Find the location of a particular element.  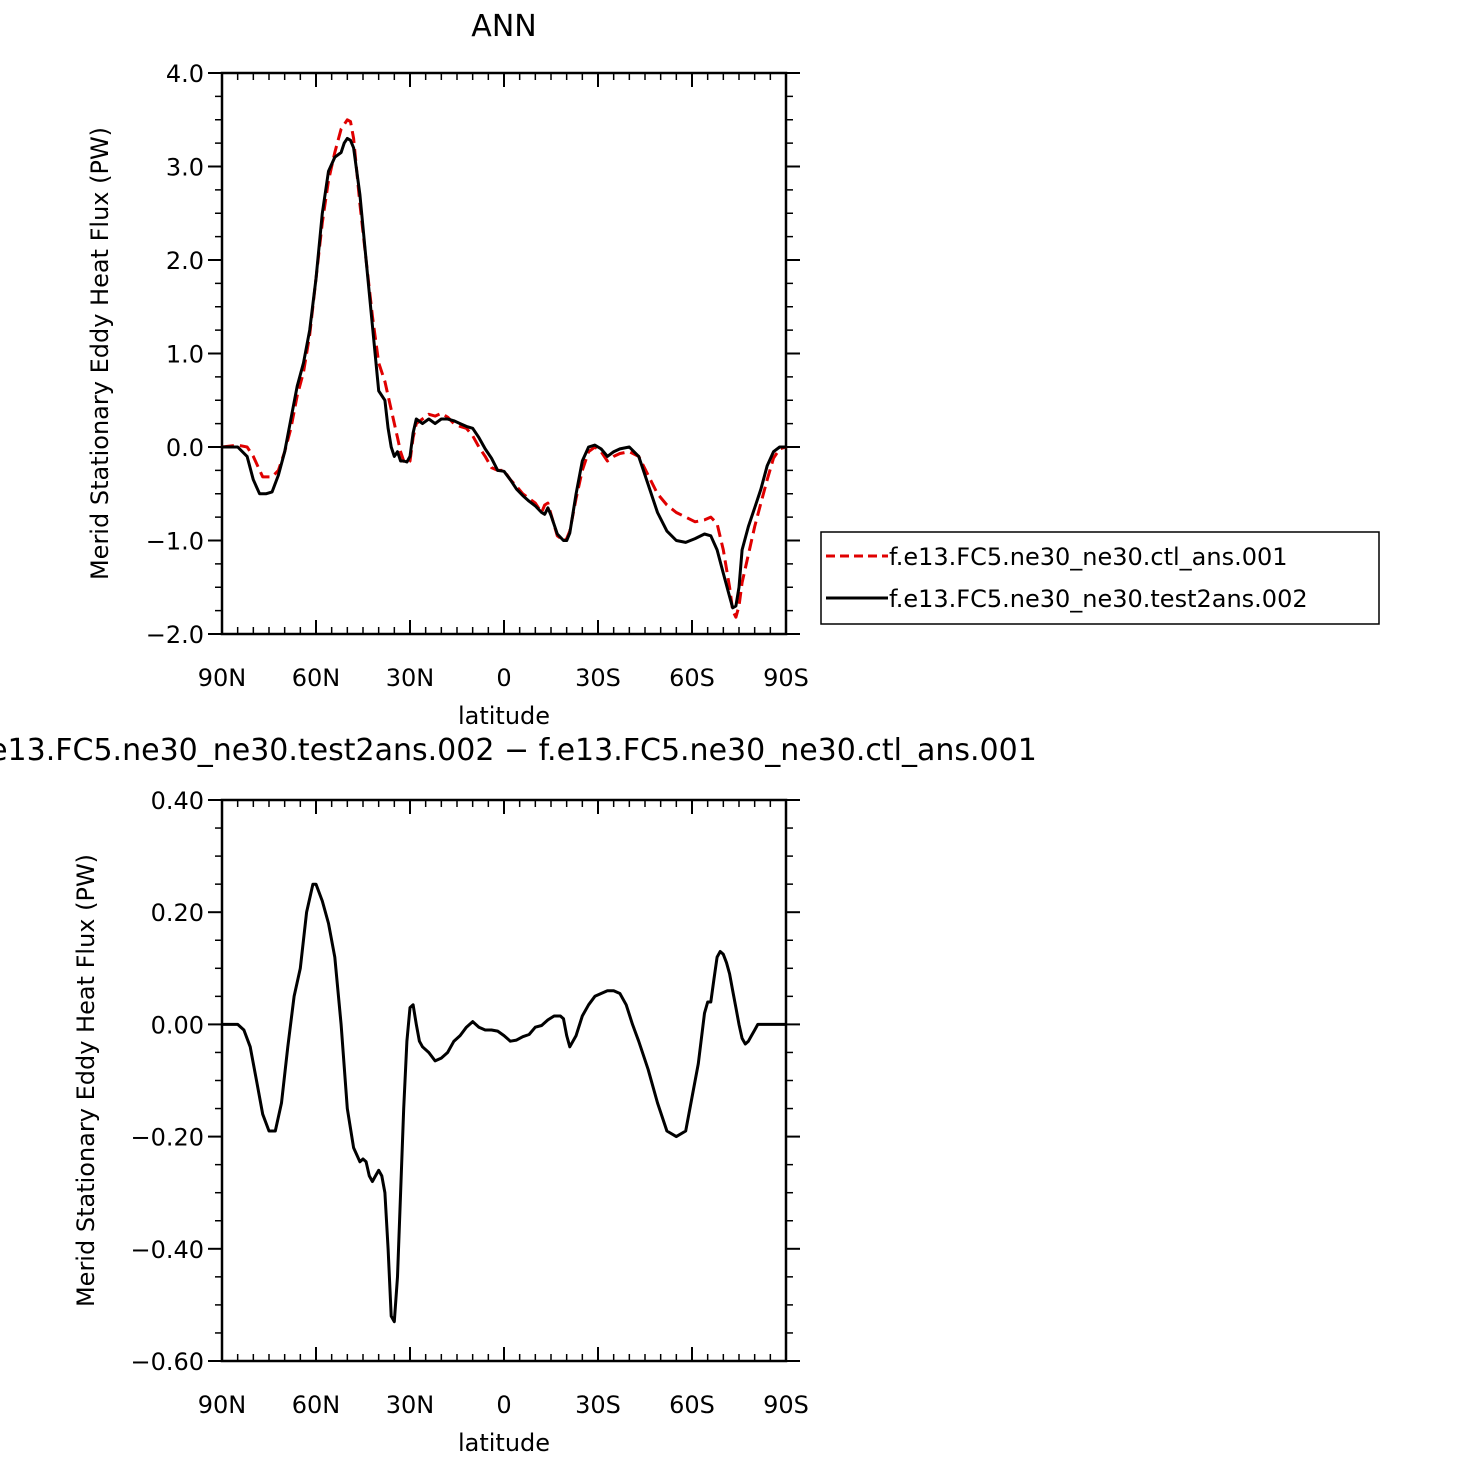

y-tick-label: −2.0 is located at coordinates (175, 635).